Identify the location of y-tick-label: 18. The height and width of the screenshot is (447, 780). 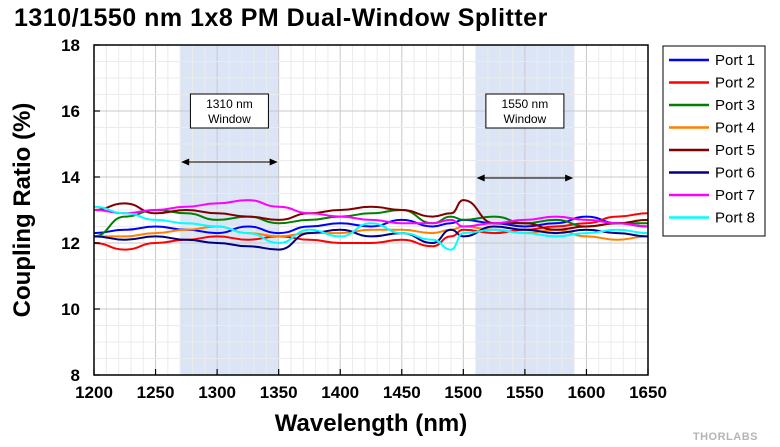
(70, 45).